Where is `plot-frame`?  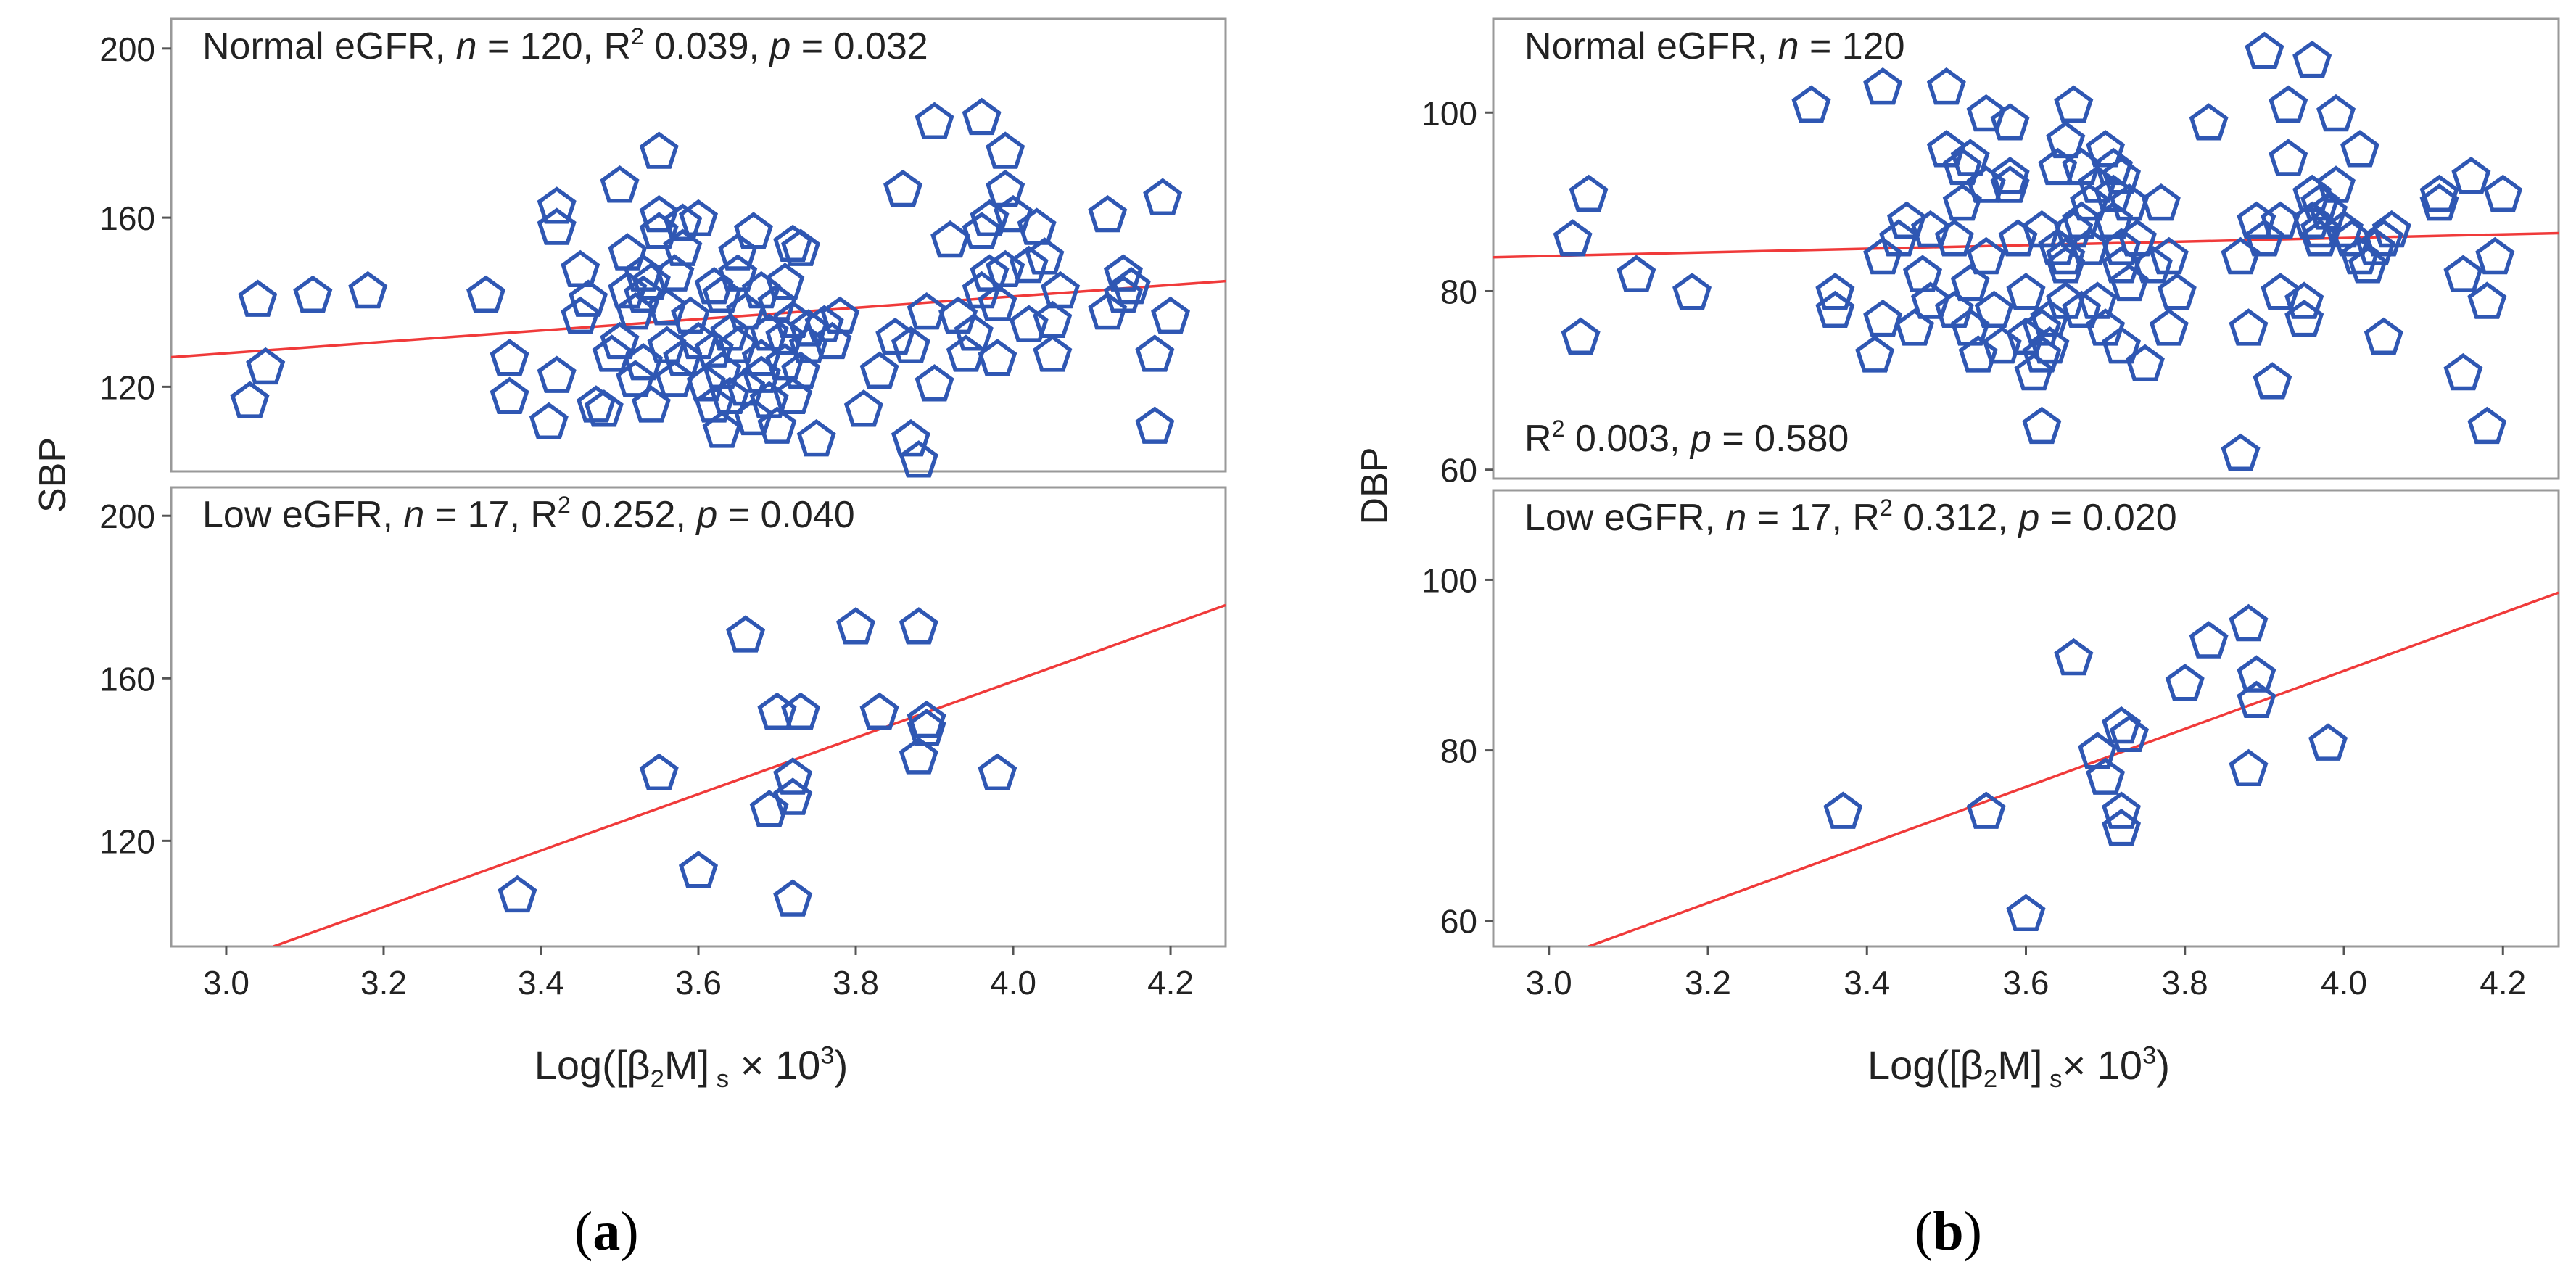
plot-frame is located at coordinates (2026, 718).